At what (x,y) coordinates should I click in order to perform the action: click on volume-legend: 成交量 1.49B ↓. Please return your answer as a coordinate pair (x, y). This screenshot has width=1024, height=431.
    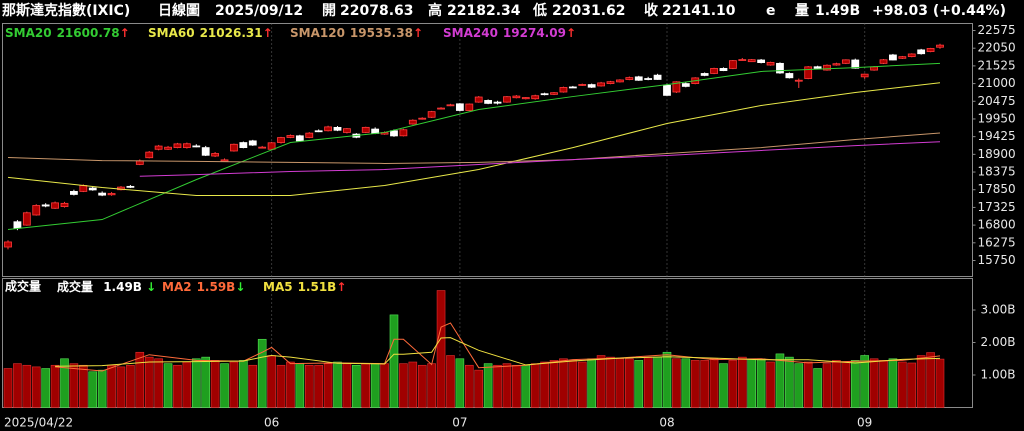
    Looking at the image, I should click on (106, 286).